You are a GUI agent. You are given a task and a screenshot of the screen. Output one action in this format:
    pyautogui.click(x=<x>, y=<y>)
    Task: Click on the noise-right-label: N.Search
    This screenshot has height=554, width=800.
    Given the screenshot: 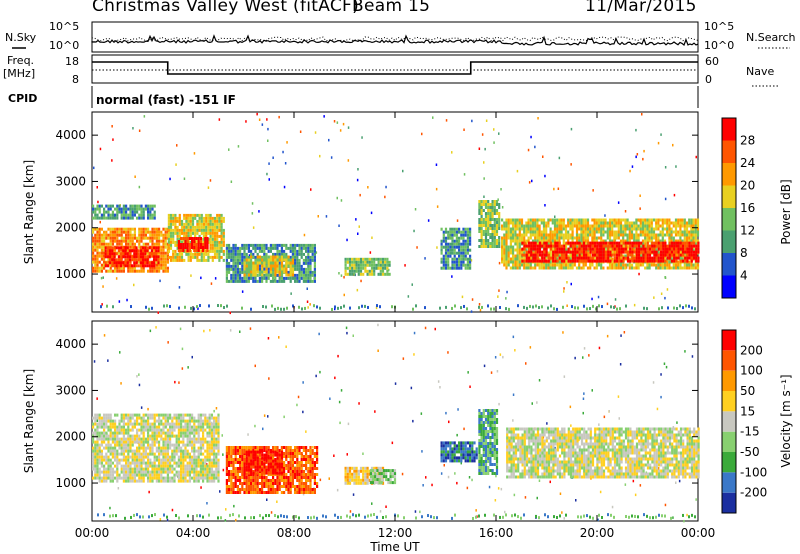 What is the action you would take?
    pyautogui.click(x=771, y=37)
    